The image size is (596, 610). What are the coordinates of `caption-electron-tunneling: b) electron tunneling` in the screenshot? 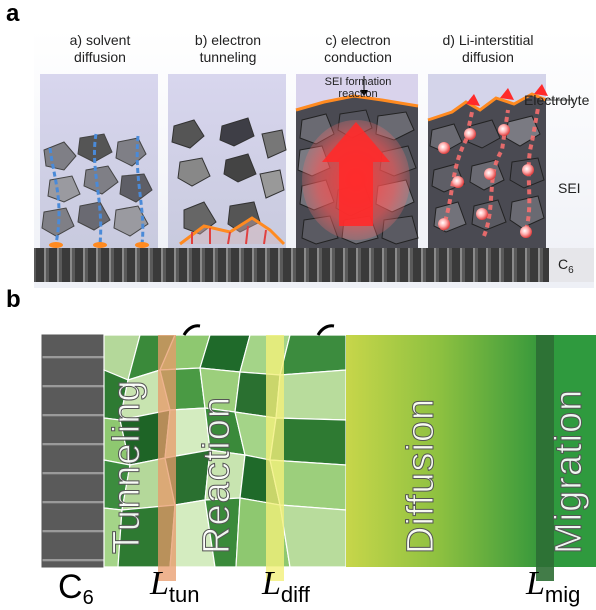 It's located at (228, 48).